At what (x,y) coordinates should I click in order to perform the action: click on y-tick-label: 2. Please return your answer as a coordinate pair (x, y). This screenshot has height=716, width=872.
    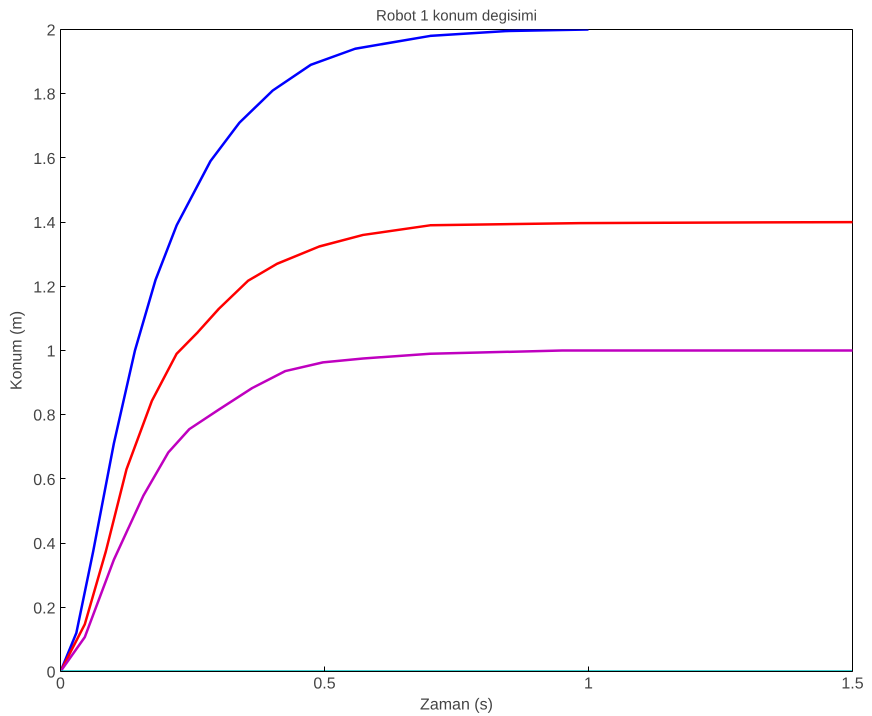
    Looking at the image, I should click on (51, 31).